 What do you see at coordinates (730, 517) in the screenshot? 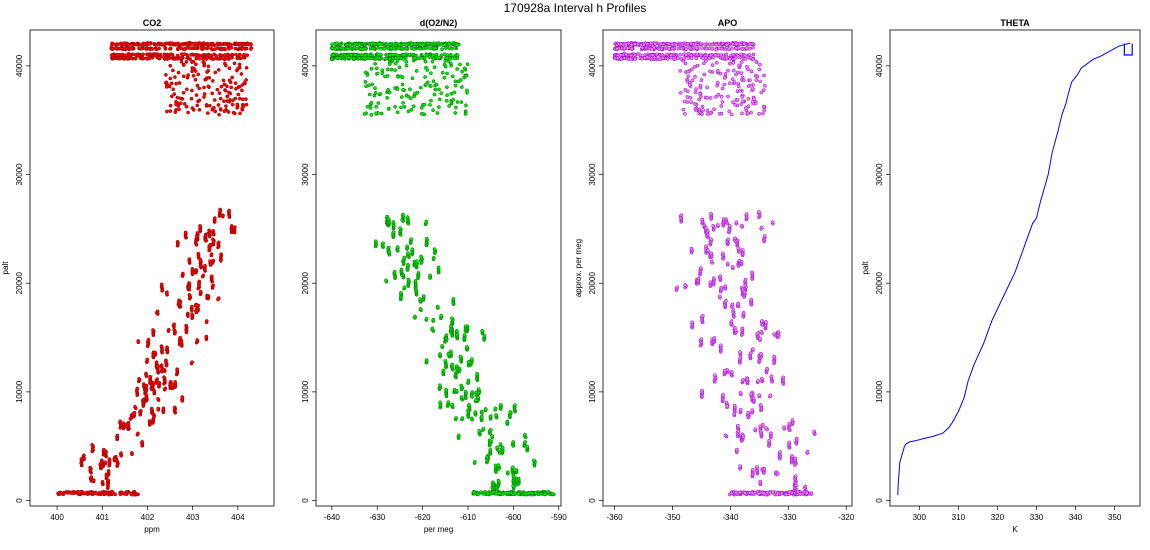
I see `x-tick-label: -340` at bounding box center [730, 517].